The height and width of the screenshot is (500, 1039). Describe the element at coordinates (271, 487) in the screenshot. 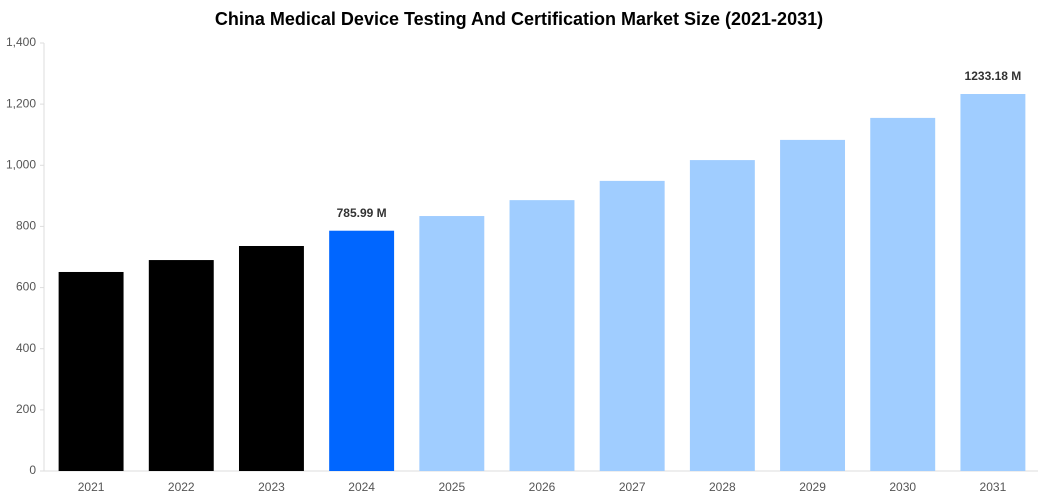

I see `x-tick-label: 2023` at that location.